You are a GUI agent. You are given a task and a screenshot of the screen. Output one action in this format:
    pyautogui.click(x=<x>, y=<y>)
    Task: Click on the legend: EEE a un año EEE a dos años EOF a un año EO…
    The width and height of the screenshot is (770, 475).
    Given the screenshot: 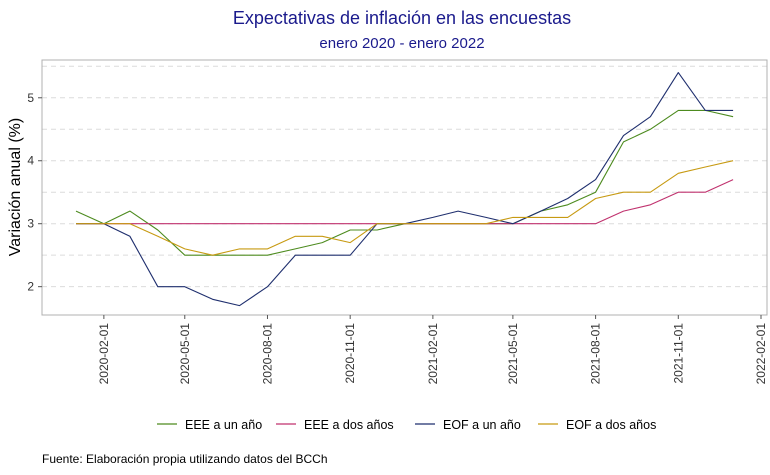 What is the action you would take?
    pyautogui.click(x=406, y=425)
    